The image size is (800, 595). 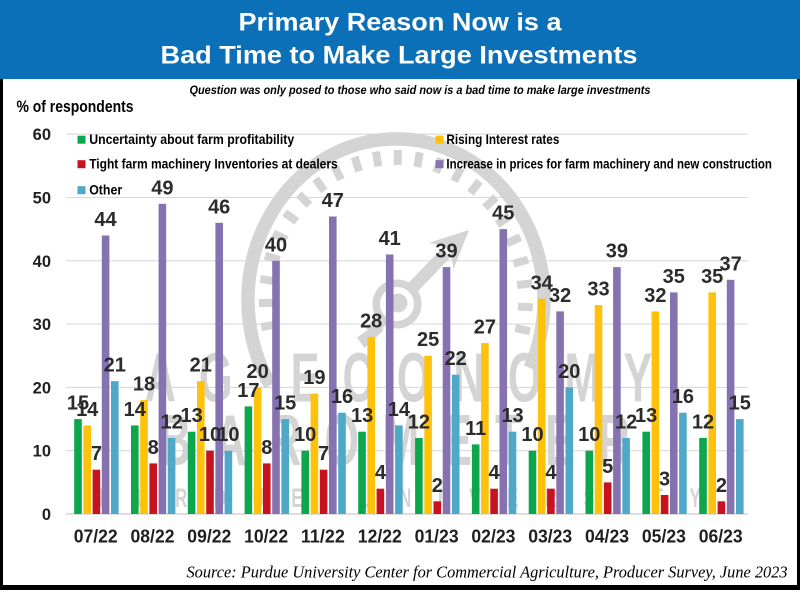 What do you see at coordinates (674, 277) in the screenshot?
I see `svg-text: 35` at bounding box center [674, 277].